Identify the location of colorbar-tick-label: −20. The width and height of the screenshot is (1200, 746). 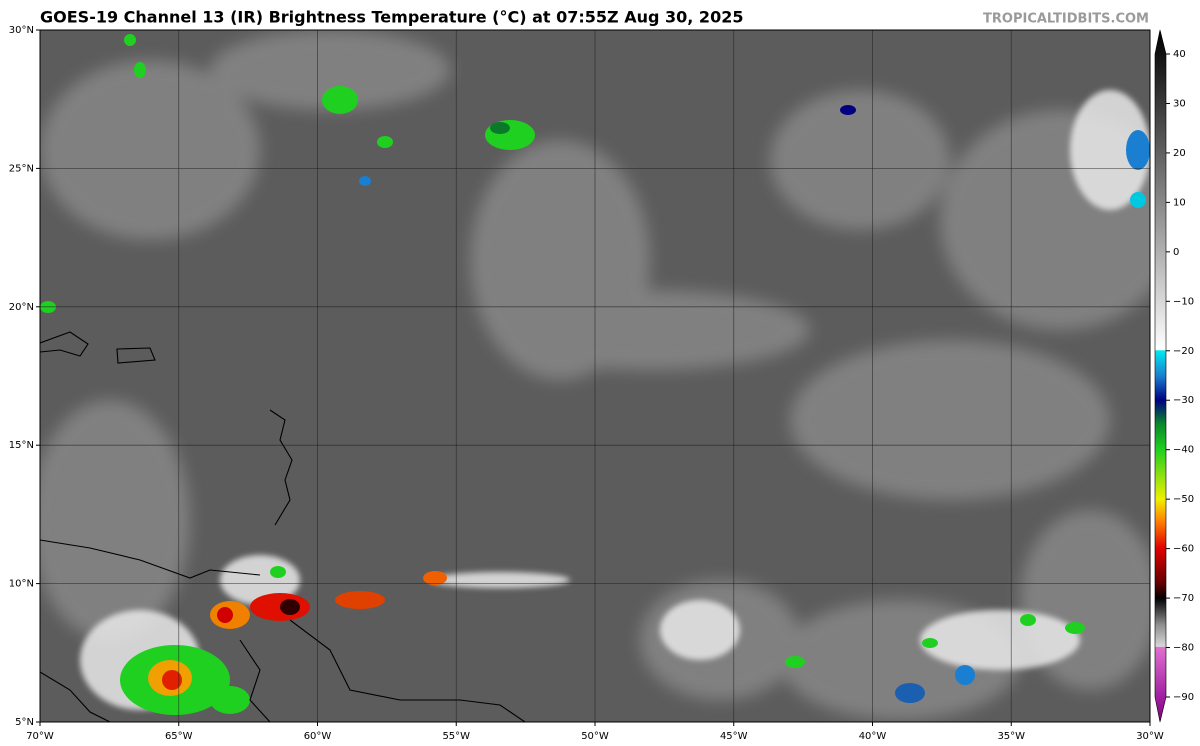
(1183, 351).